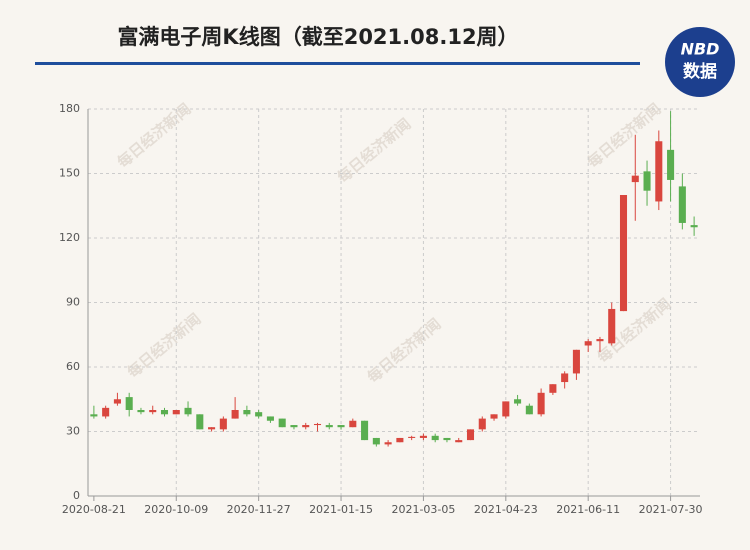 This screenshot has height=550, width=750. I want to click on title-rule, so click(337, 63).